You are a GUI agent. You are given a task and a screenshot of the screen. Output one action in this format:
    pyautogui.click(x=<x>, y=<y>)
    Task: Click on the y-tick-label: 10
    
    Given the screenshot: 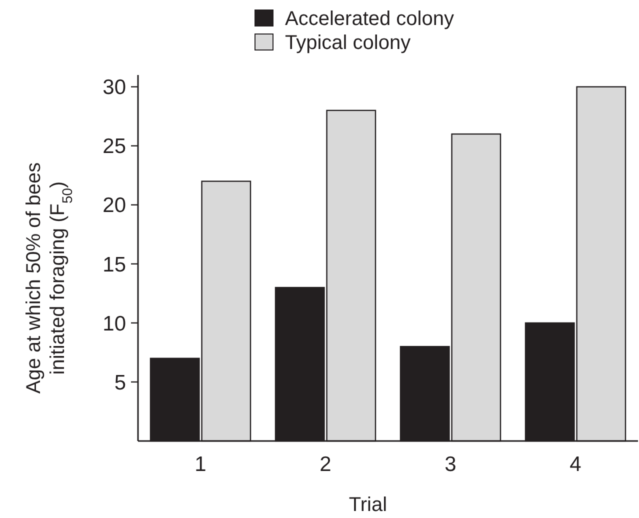 What is the action you would take?
    pyautogui.click(x=114, y=324)
    